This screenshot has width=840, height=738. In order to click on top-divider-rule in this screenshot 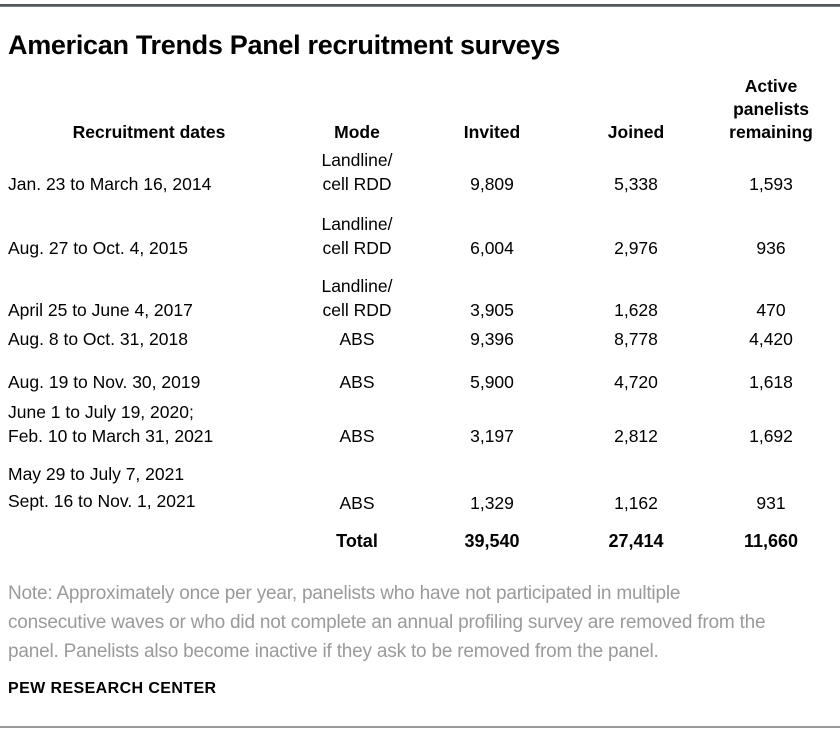, I will do `click(420, 5)`.